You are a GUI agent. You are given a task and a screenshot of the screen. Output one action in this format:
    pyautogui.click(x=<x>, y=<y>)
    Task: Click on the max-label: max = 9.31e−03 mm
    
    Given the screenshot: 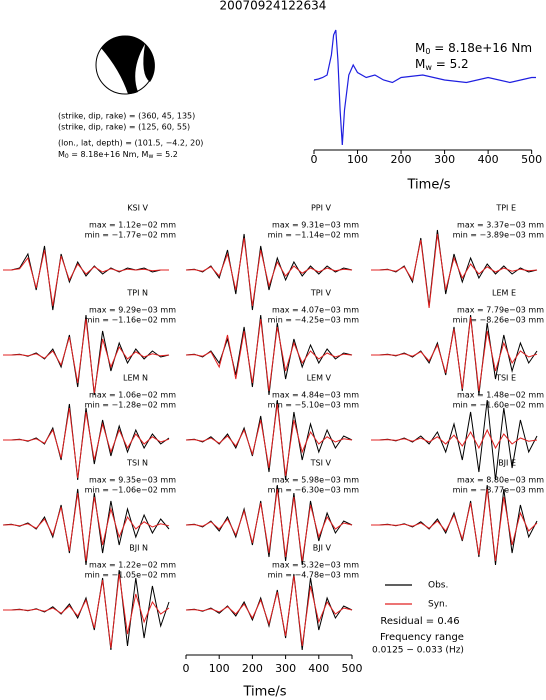 What is the action you would take?
    pyautogui.click(x=315, y=225)
    